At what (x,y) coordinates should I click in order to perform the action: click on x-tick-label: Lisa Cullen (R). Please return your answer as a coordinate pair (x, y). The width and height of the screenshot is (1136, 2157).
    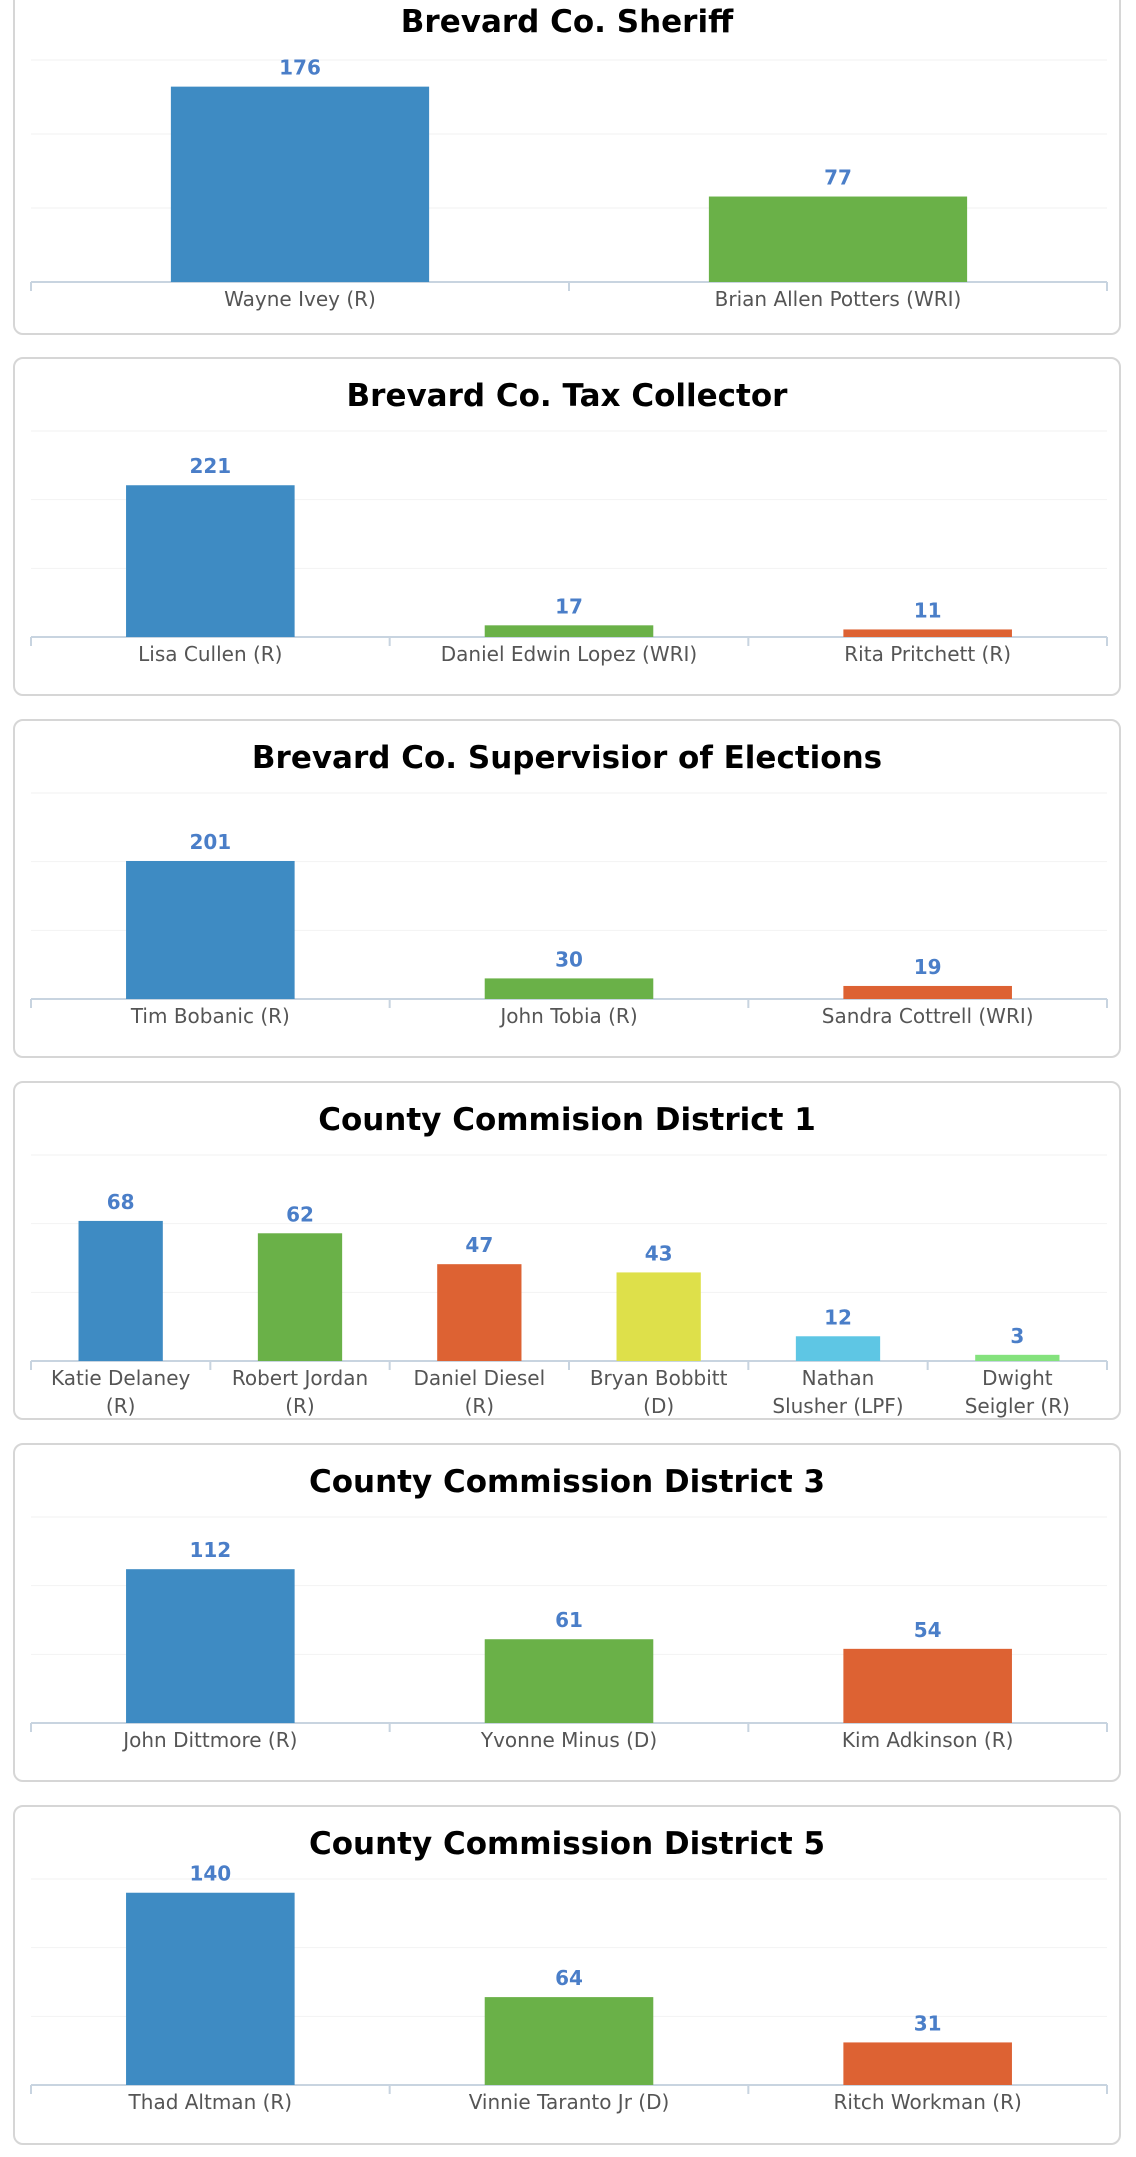
    Looking at the image, I should click on (210, 654).